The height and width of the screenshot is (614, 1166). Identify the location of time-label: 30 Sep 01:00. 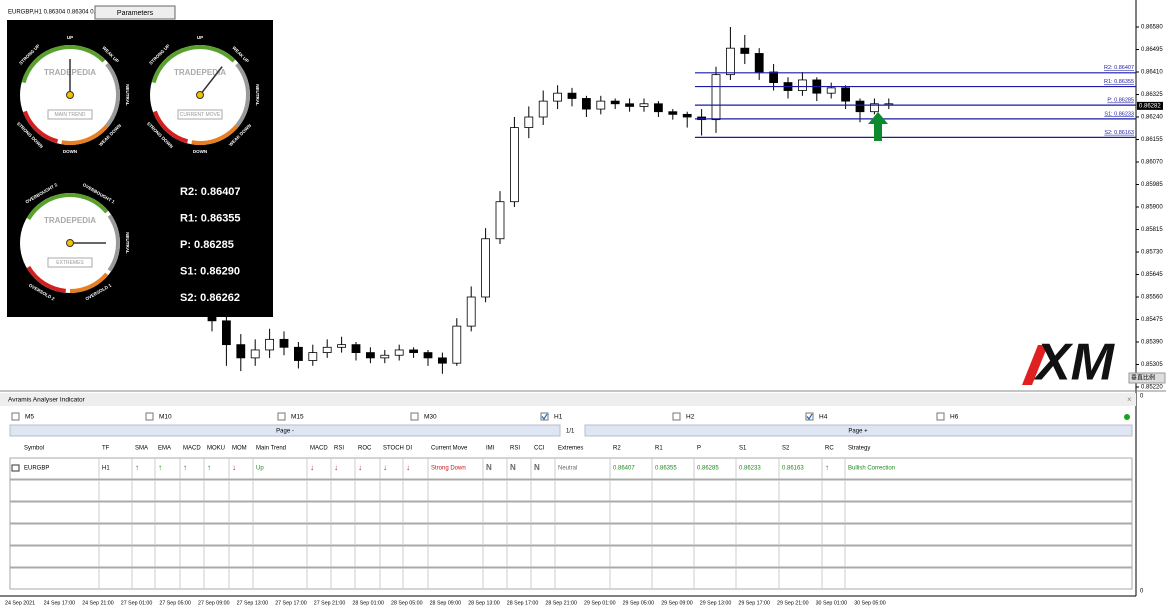
(832, 603).